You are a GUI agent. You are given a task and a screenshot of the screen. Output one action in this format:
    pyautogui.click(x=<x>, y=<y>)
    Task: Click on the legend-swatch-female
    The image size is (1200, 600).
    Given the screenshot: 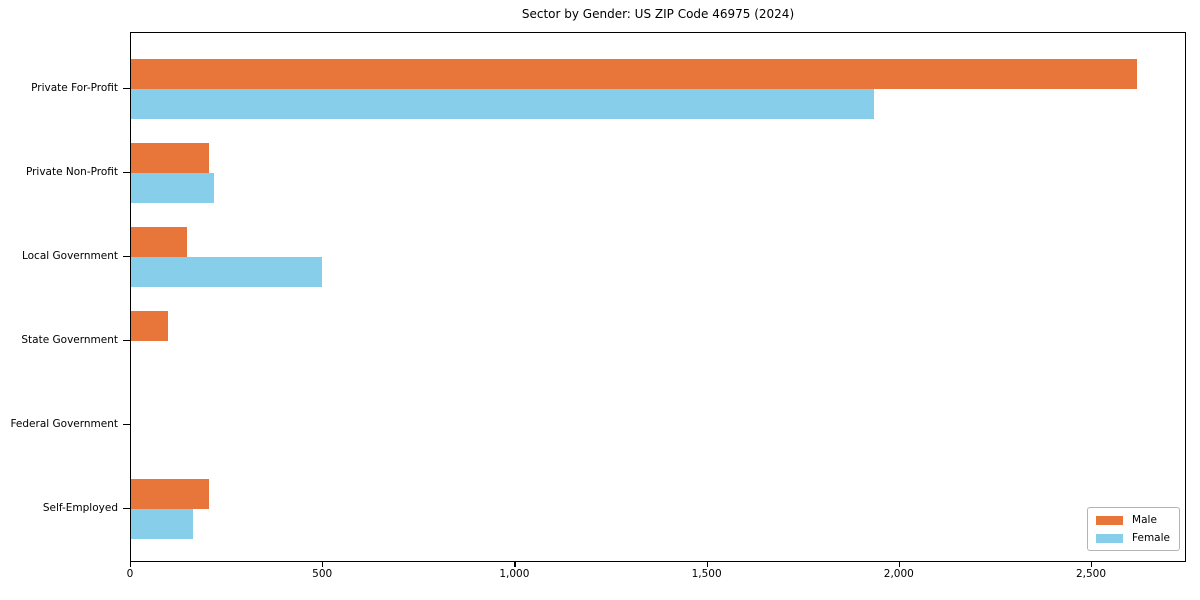 What is the action you would take?
    pyautogui.click(x=1110, y=538)
    